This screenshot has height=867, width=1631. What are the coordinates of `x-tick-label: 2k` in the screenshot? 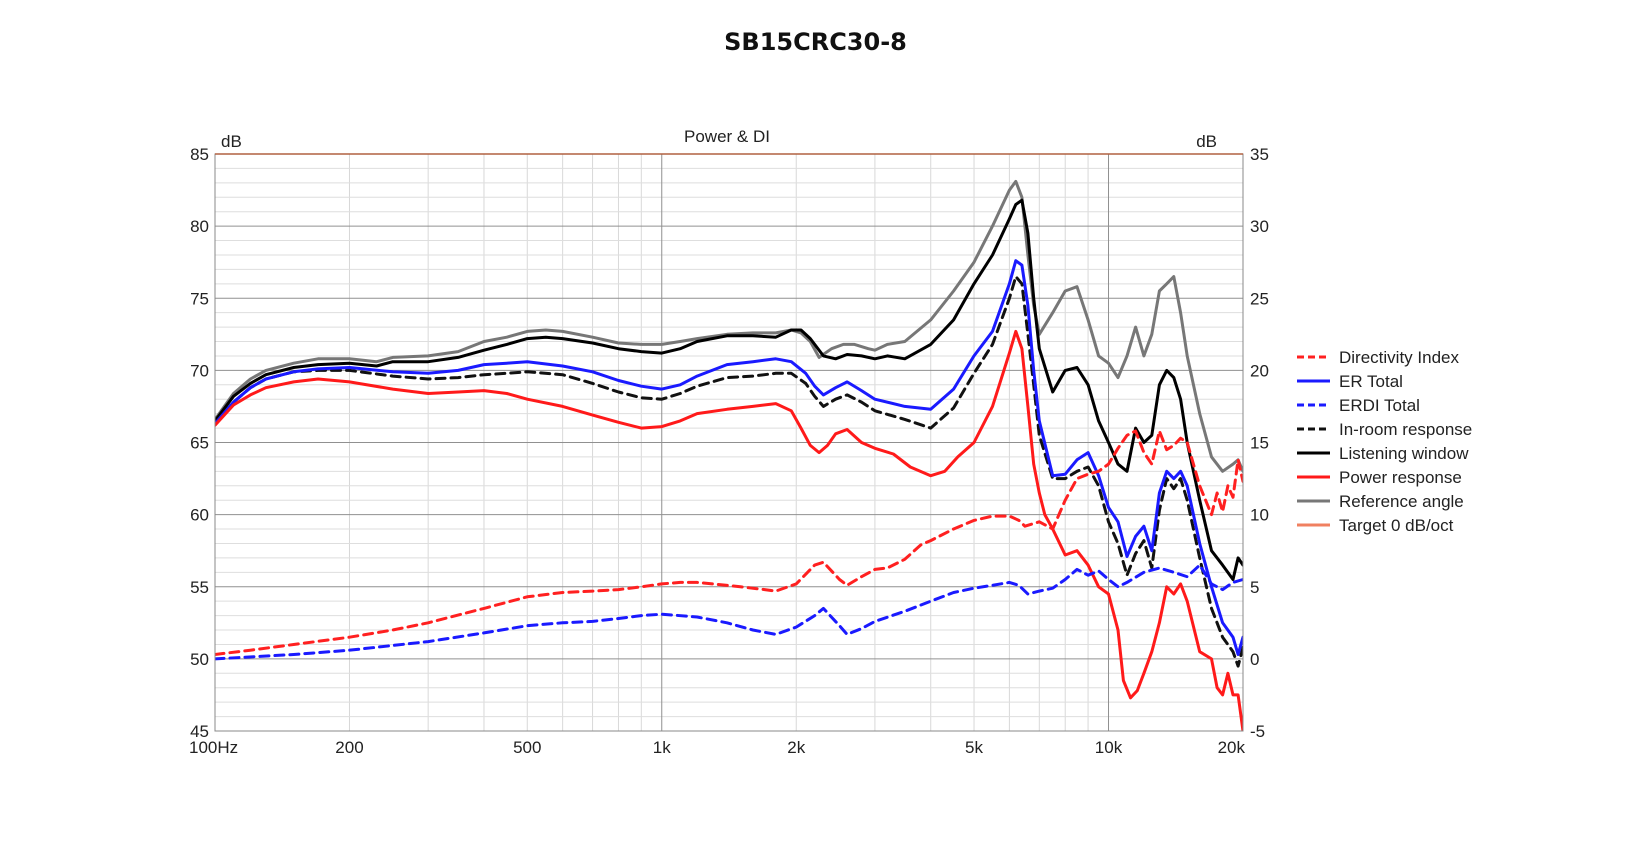 It's located at (796, 747).